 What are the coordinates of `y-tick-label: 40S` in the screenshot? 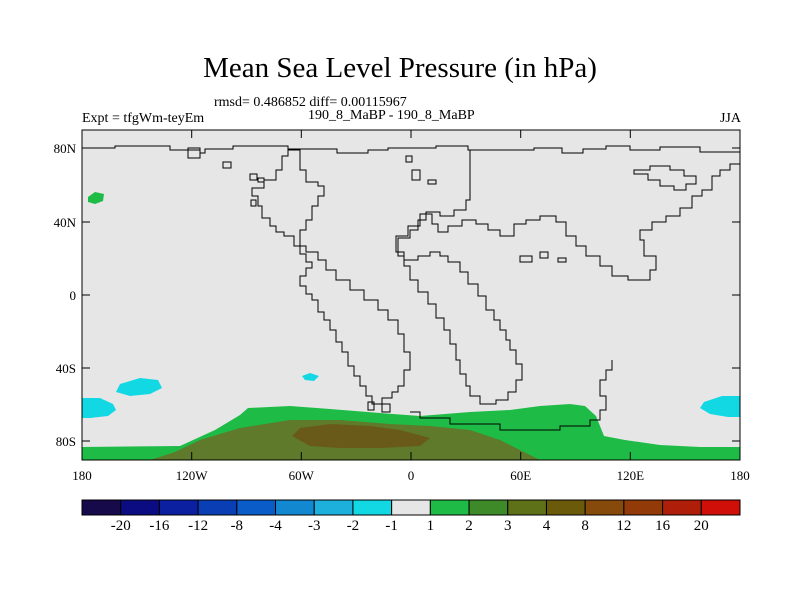 It's located at (66, 368).